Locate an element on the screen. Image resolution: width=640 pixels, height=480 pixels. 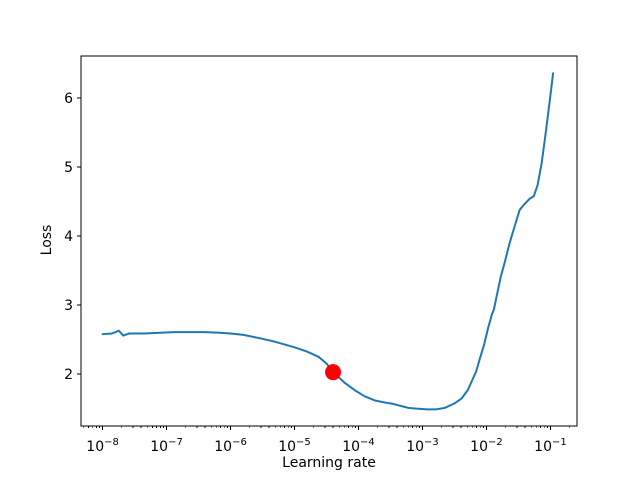
x-tick-label: 10⁻² is located at coordinates (486, 446).